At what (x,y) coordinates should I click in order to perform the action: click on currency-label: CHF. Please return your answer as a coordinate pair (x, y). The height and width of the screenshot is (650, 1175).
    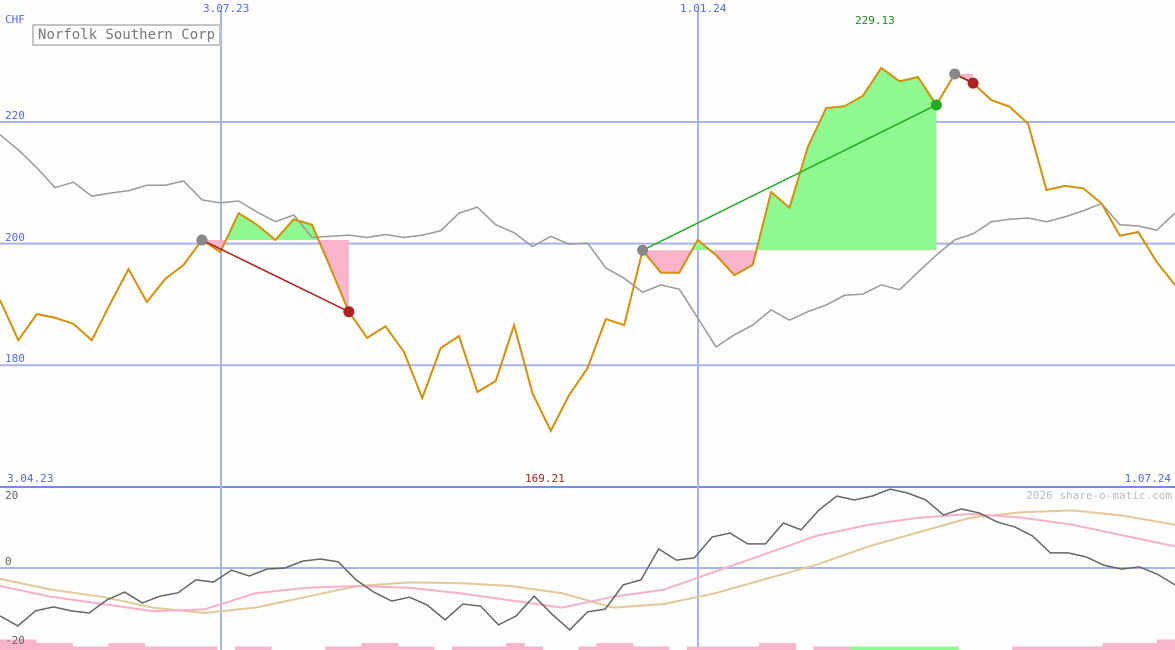
    Looking at the image, I should click on (15, 19).